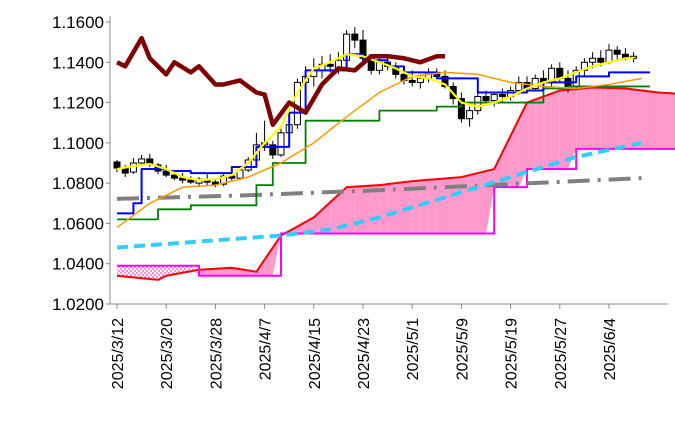 The width and height of the screenshot is (675, 443). What do you see at coordinates (266, 349) in the screenshot?
I see `x-tick-label: 2025/4/7` at bounding box center [266, 349].